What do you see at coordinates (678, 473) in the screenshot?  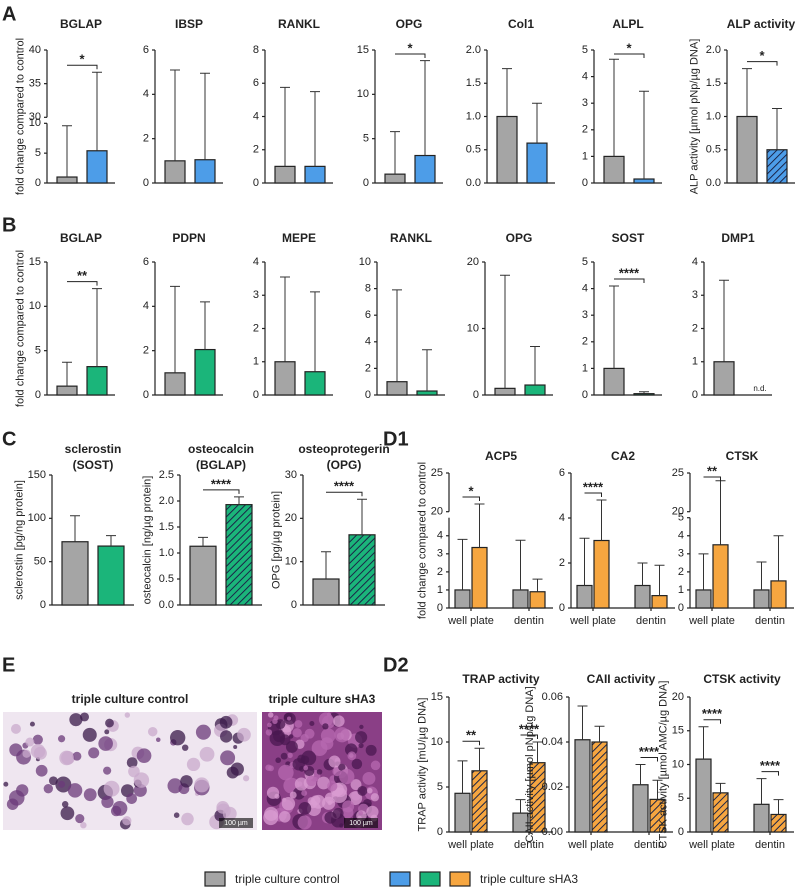 I see `y-tick-label: 25` at bounding box center [678, 473].